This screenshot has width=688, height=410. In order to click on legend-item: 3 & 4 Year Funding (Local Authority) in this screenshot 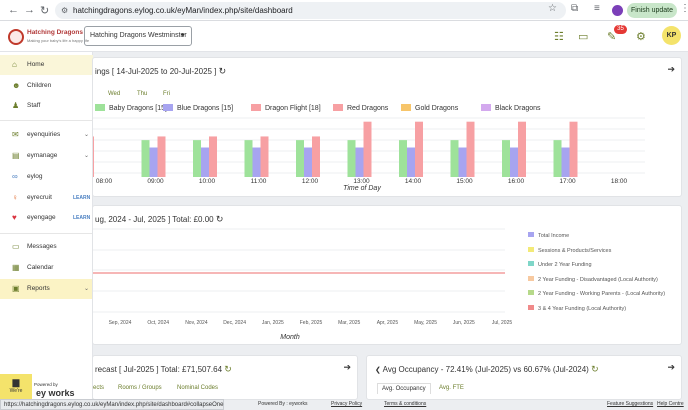, I will do `click(577, 308)`.